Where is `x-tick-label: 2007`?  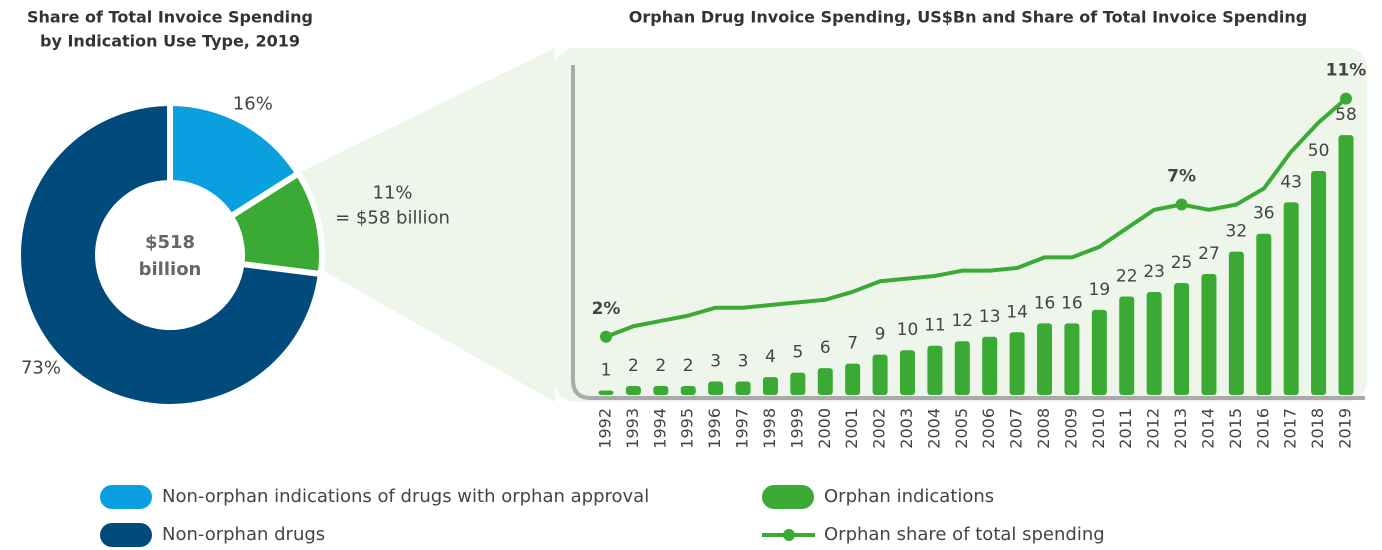 x-tick-label: 2007 is located at coordinates (1016, 428).